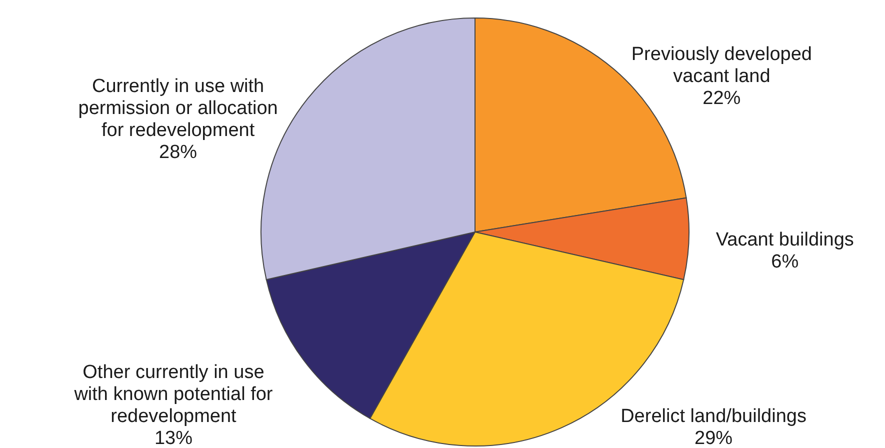 This screenshot has height=448, width=885. What do you see at coordinates (173, 394) in the screenshot?
I see `slice-label: Other currently in use with known potential for redevelopment` at bounding box center [173, 394].